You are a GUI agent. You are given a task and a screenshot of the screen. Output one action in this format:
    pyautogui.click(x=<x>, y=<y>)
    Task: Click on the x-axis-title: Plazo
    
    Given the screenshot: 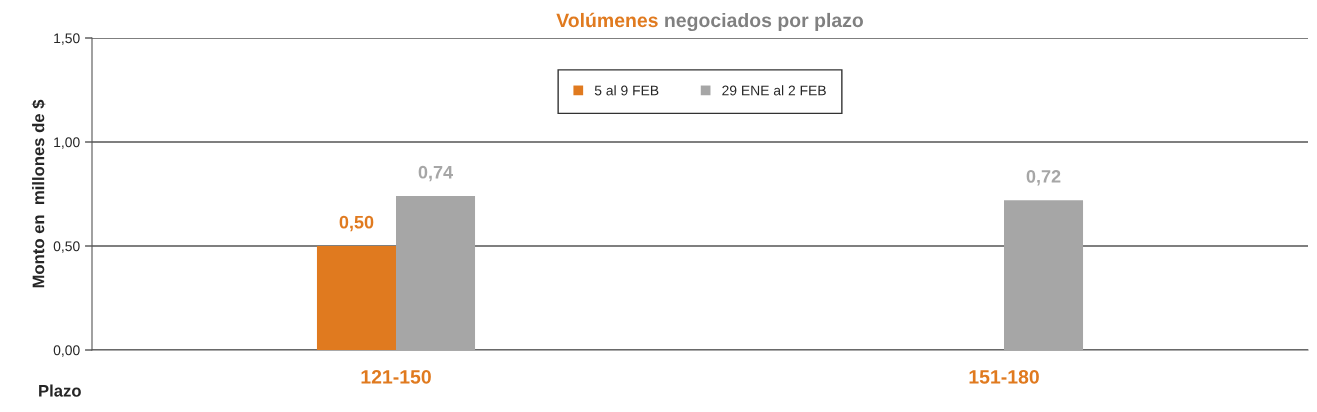 What is the action you would take?
    pyautogui.click(x=60, y=390)
    